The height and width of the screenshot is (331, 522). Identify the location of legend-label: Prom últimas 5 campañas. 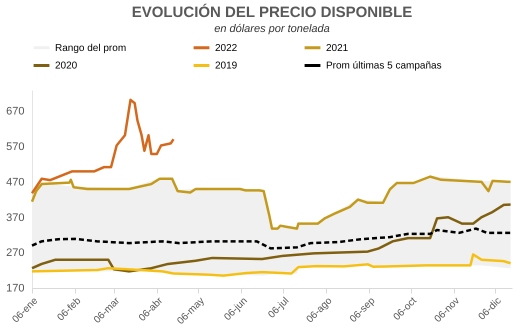
(384, 66).